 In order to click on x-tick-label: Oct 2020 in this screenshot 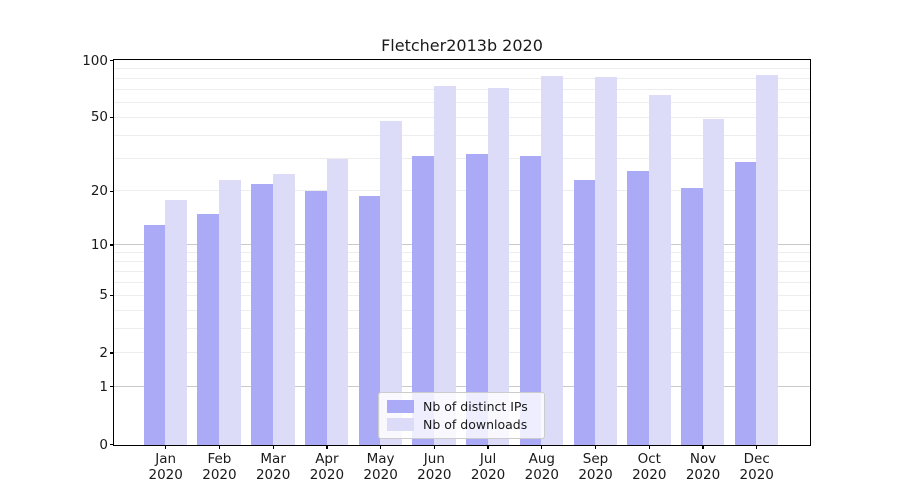, I will do `click(649, 467)`.